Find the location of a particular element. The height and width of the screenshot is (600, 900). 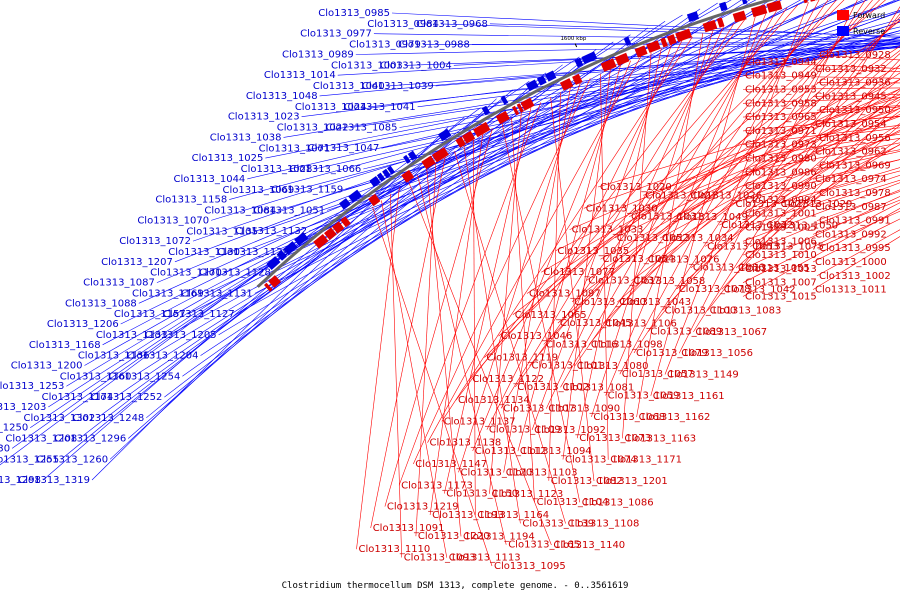

forward-gene-label: Clo1313_0973 is located at coordinates (781, 145).